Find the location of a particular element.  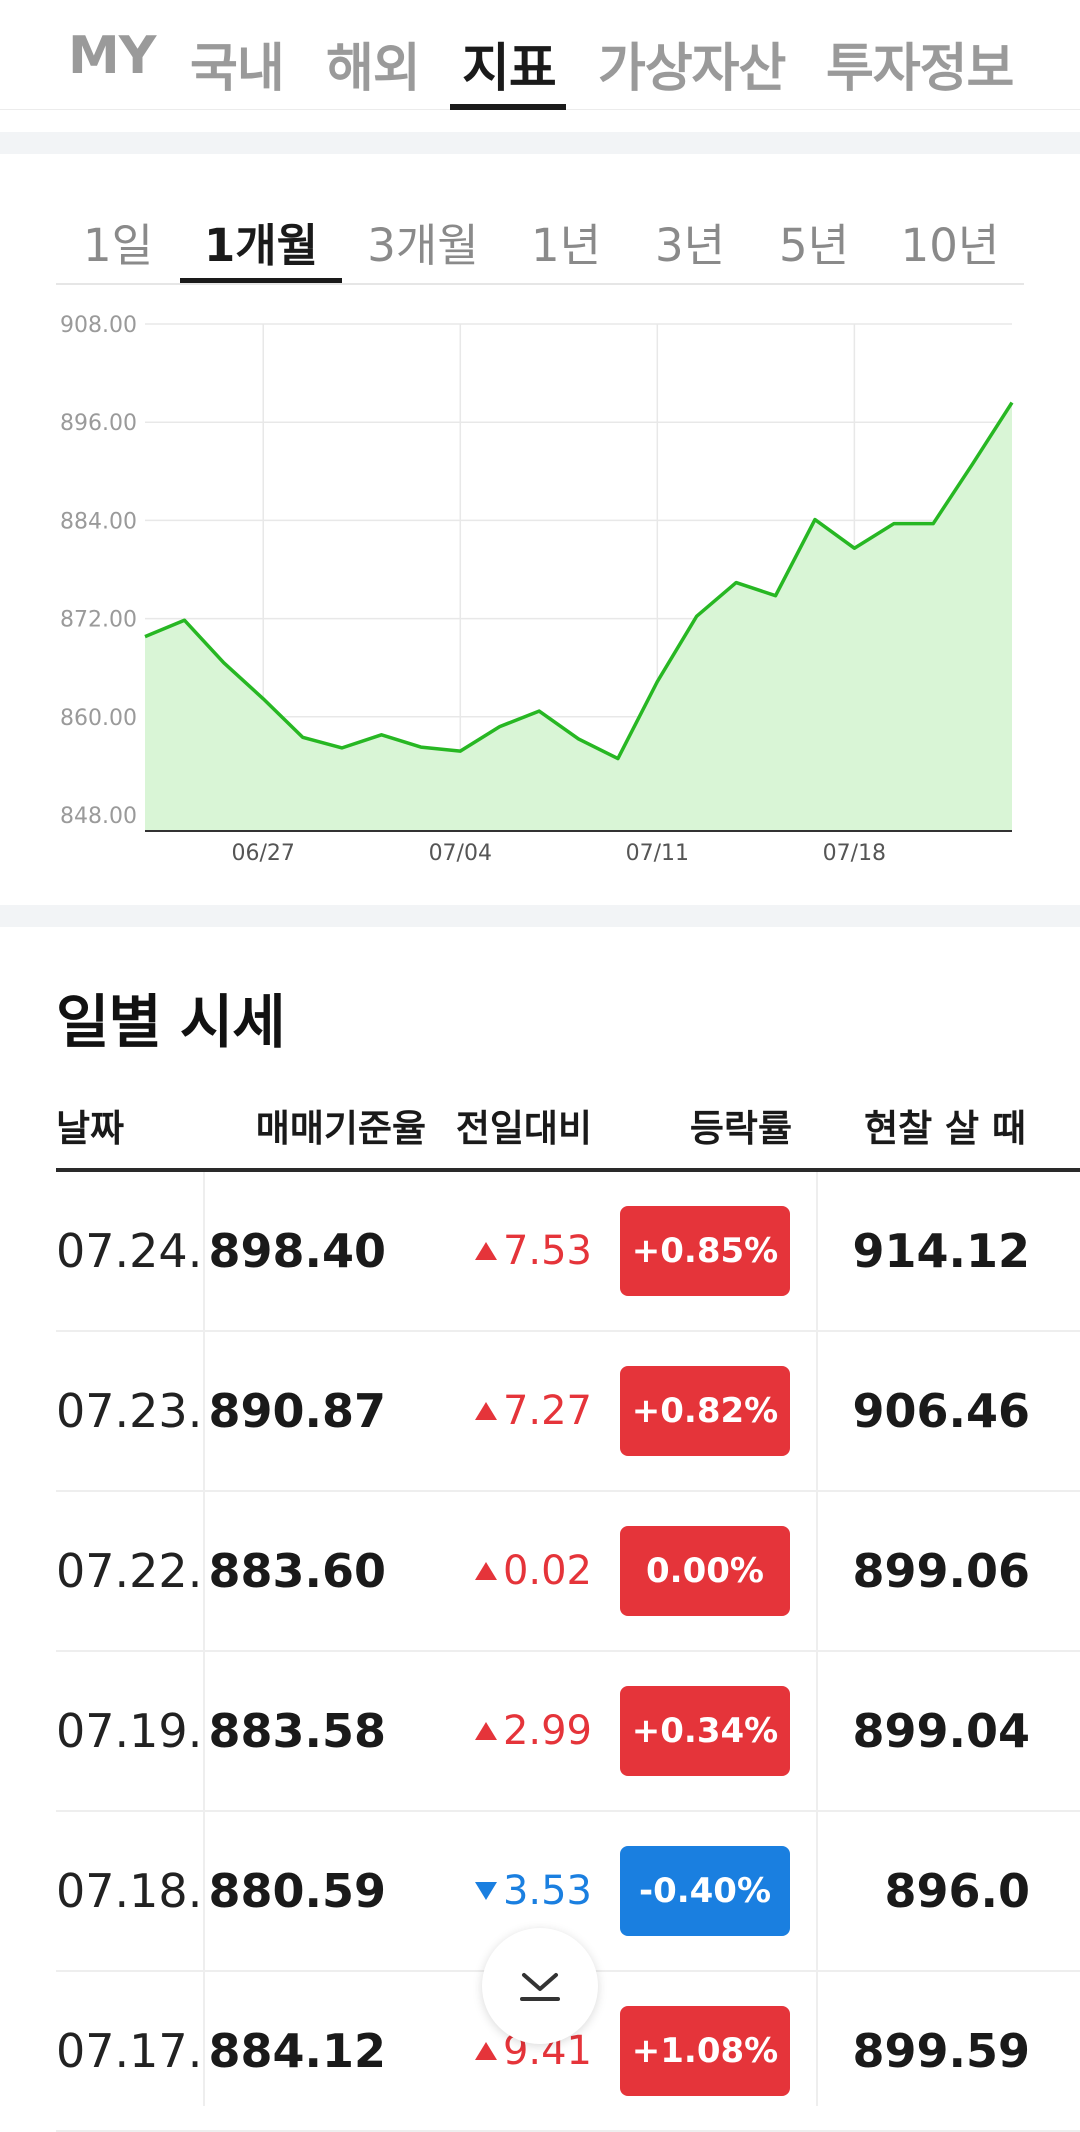

row-change-rate: +1.08% is located at coordinates (705, 2051).